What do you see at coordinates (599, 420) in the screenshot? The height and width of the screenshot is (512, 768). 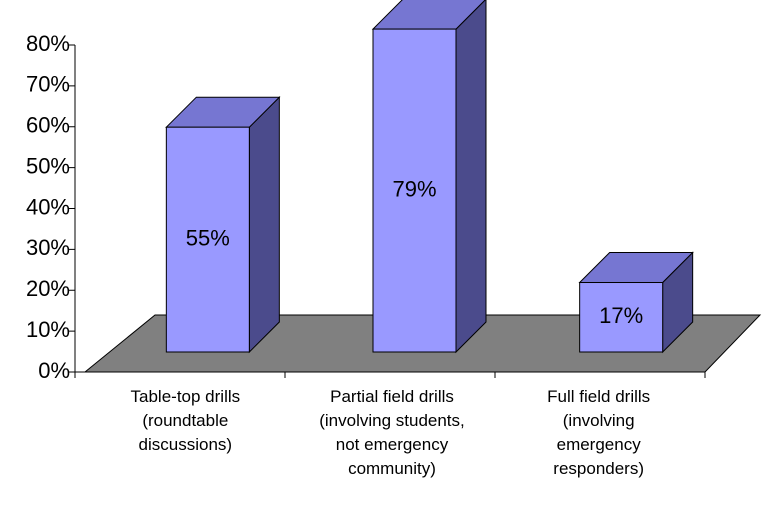 I see `x-tick-label-line: (involving` at bounding box center [599, 420].